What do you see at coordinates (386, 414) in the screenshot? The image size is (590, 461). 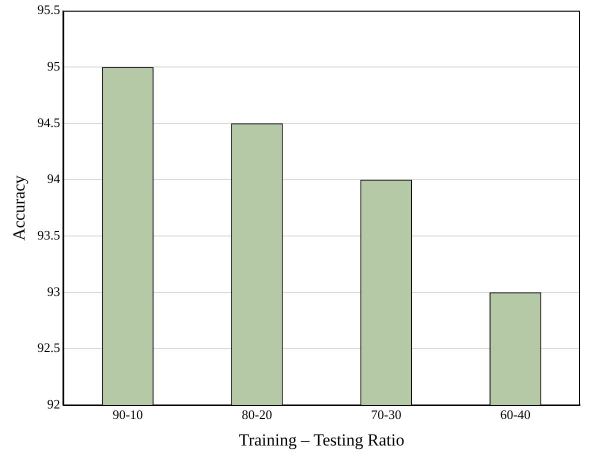 I see `x-tick-label: 70-30` at bounding box center [386, 414].